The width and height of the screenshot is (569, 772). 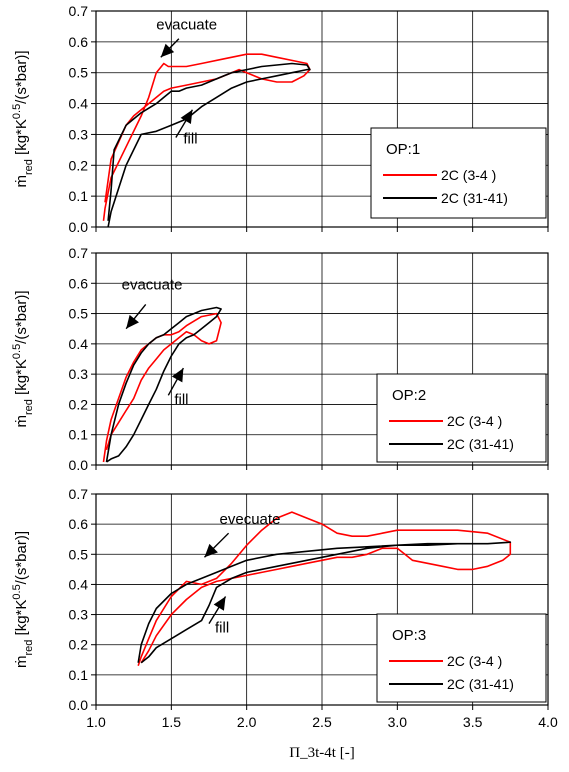 What do you see at coordinates (409, 635) in the screenshot?
I see `legend-title: OP:3` at bounding box center [409, 635].